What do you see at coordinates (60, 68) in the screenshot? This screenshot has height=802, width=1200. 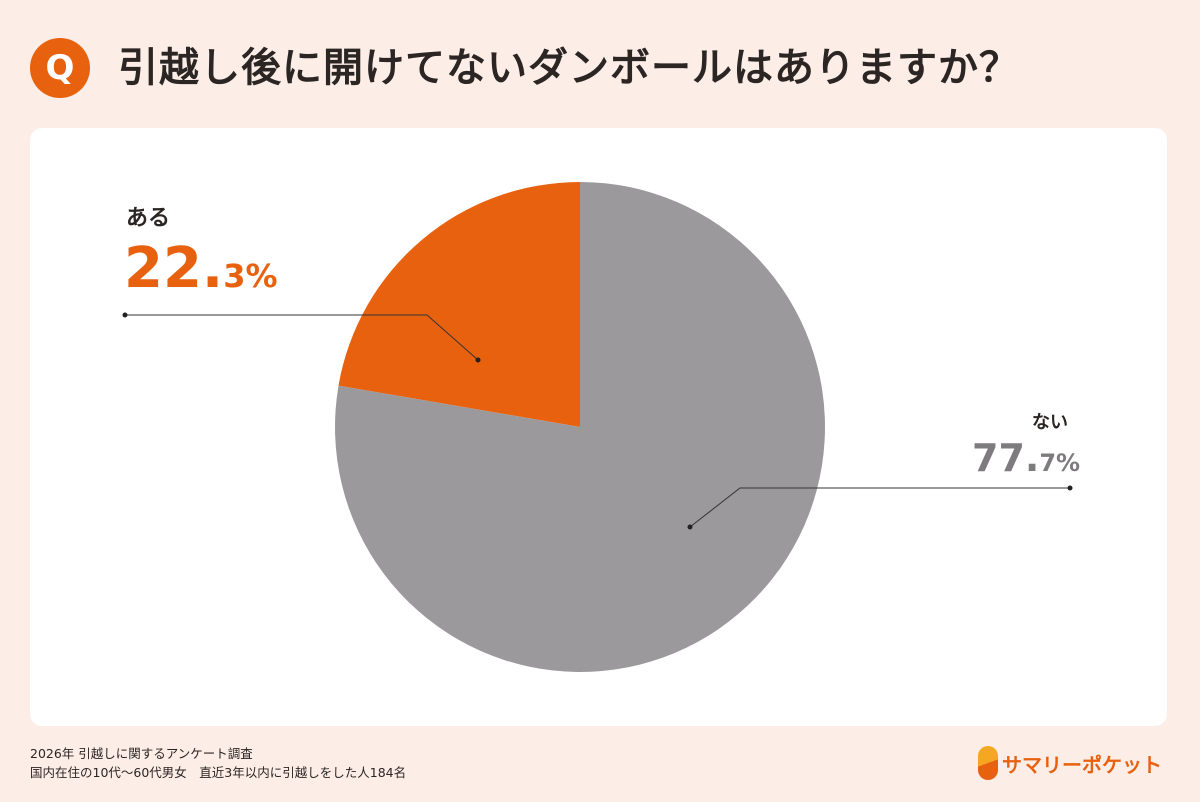 I see `q-badge: Q` at bounding box center [60, 68].